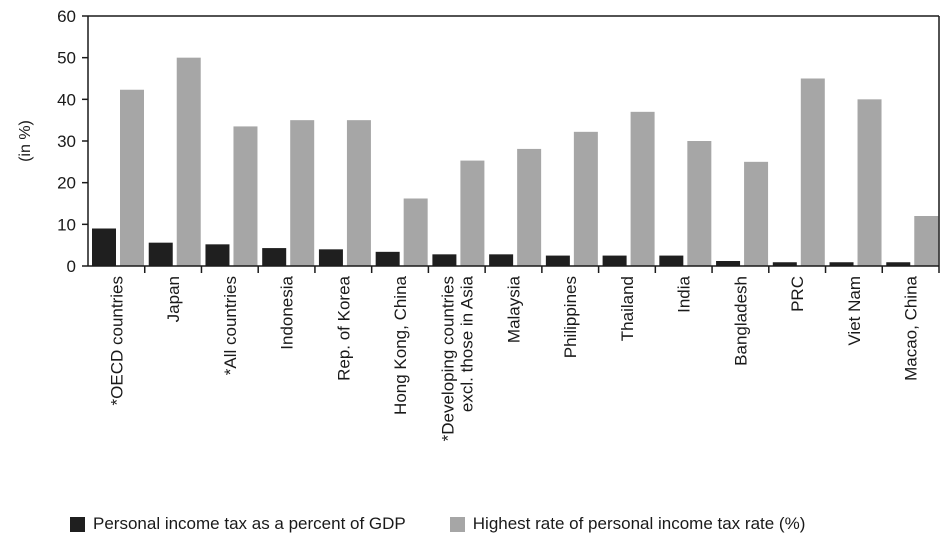 This screenshot has height=542, width=946. Describe the element at coordinates (71, 266) in the screenshot. I see `y-tick-label: 0` at that location.